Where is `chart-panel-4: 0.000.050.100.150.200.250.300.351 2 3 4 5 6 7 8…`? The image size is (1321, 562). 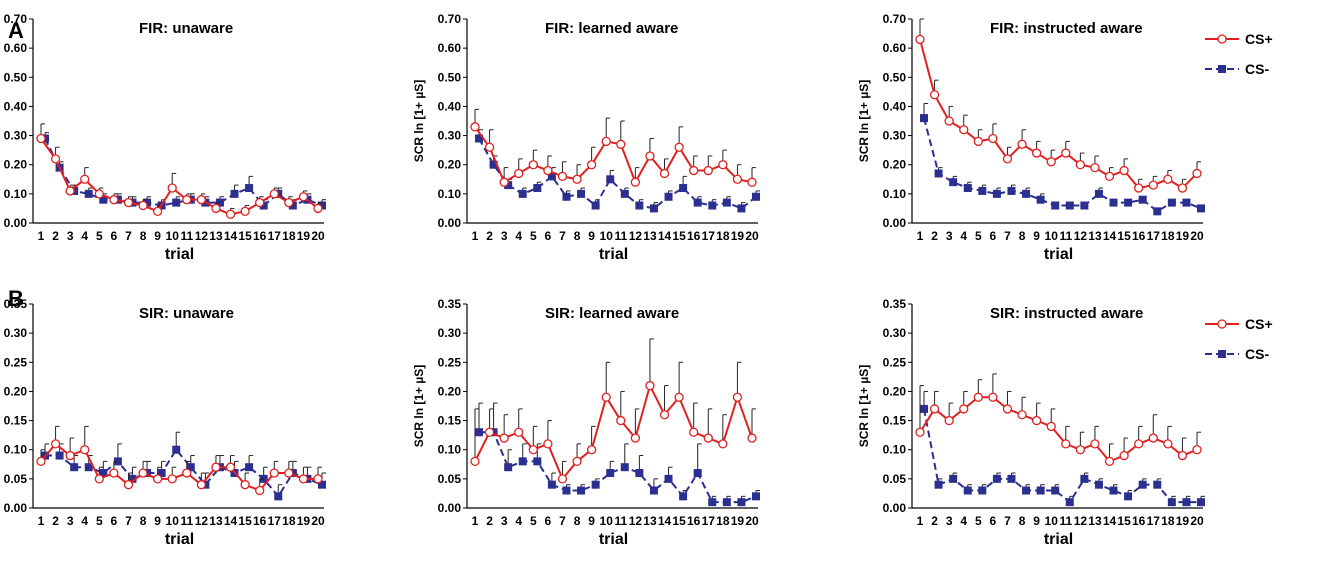
chart-panel-4: 0.000.050.100.150.200.250.300.351 2 3 4 5 6 7 8… is located at coordinates (165, 422).